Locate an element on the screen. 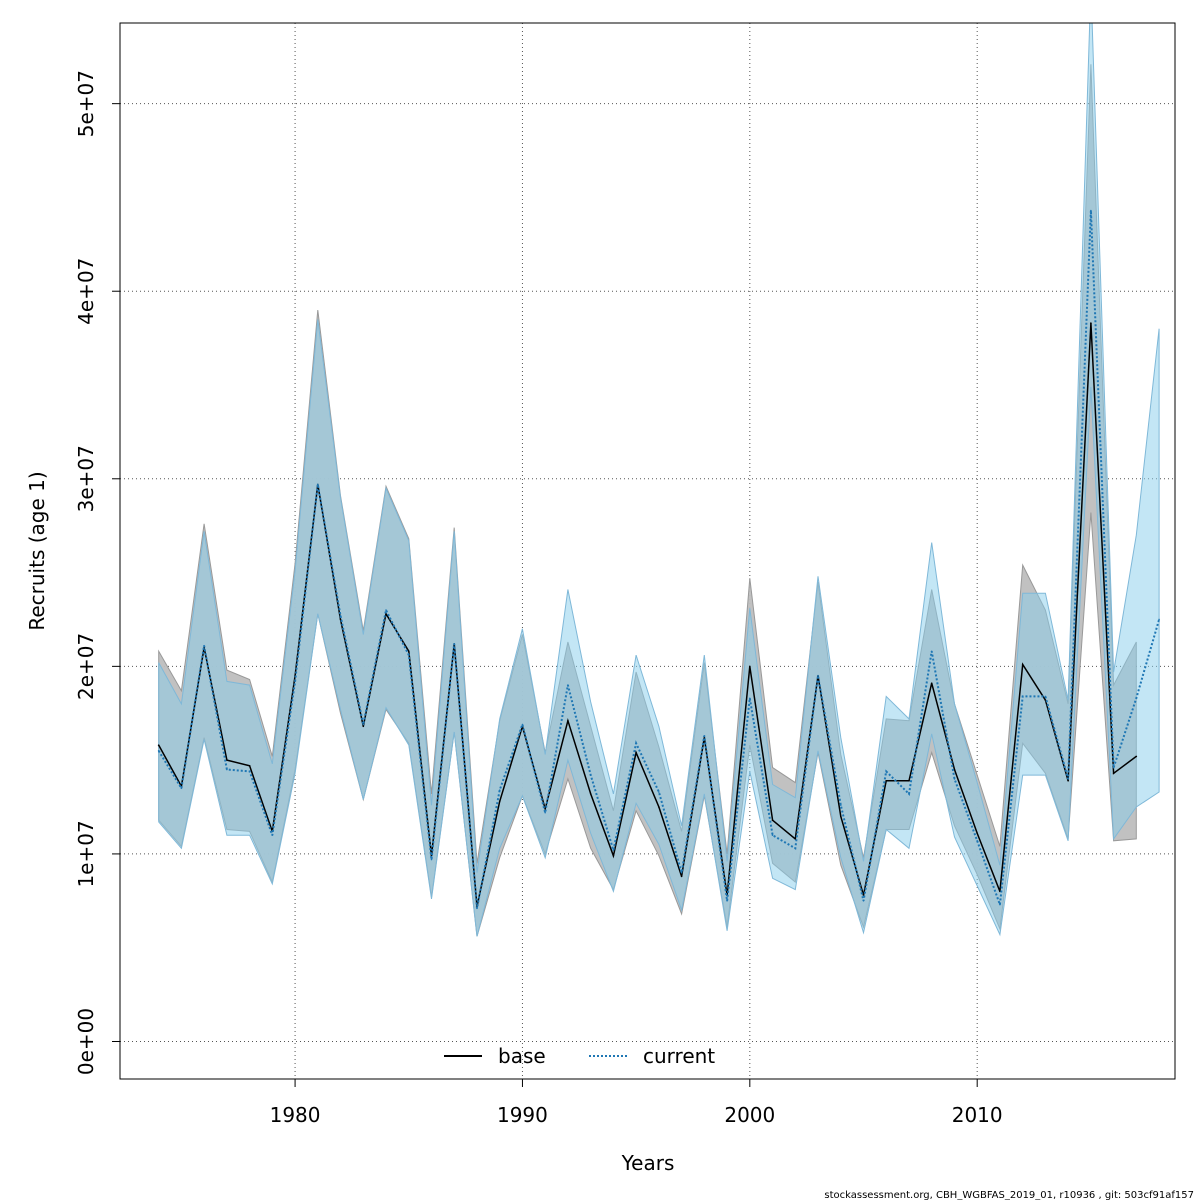 This screenshot has width=1200, height=1200. y-axis-title: Recruits (age 1) is located at coordinates (37, 550).